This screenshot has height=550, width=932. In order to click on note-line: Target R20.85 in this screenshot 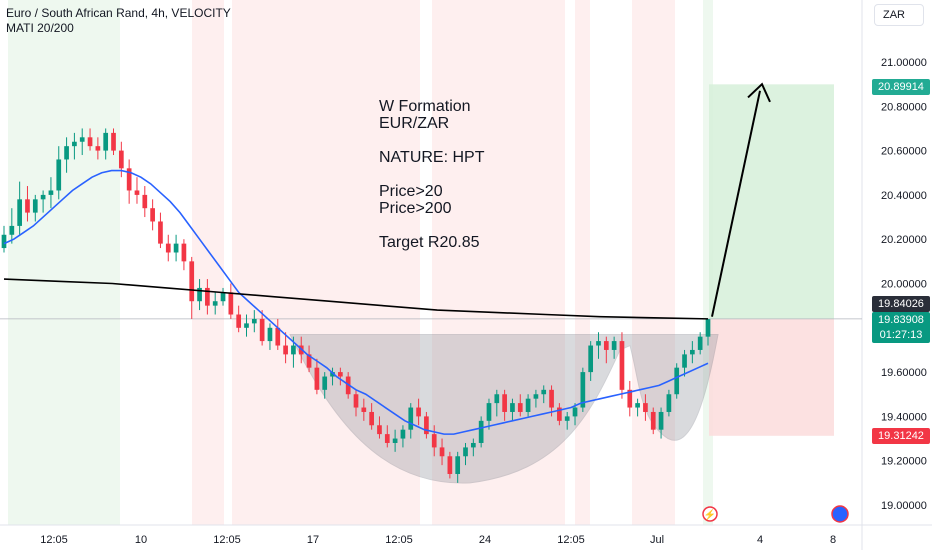, I will do `click(429, 242)`.